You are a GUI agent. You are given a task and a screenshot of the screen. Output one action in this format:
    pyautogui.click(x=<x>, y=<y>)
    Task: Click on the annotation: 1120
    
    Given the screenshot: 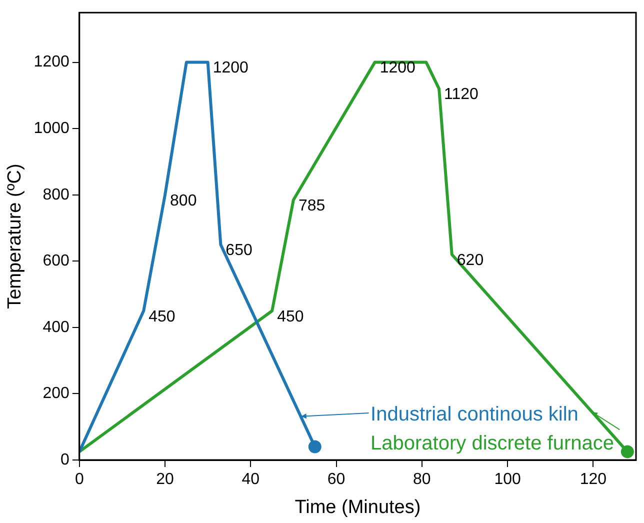 What is the action you would take?
    pyautogui.click(x=461, y=95)
    